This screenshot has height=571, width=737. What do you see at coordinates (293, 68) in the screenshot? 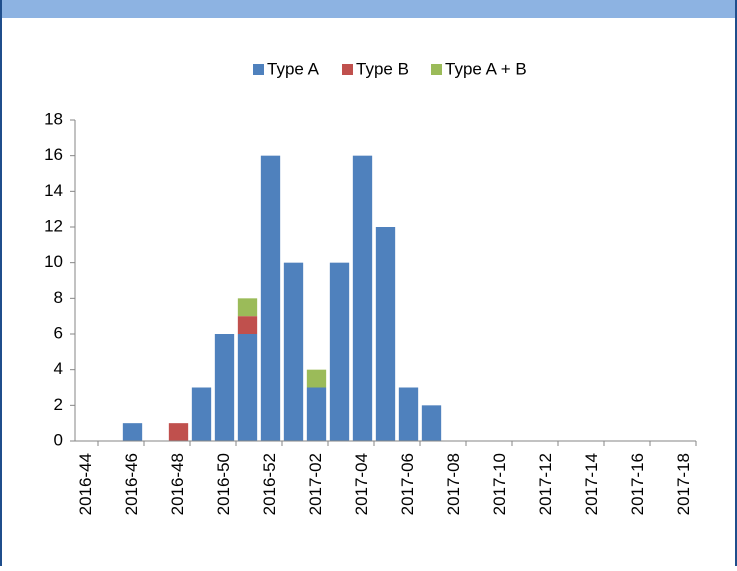
I see `legend-label: Type A` at bounding box center [293, 68].